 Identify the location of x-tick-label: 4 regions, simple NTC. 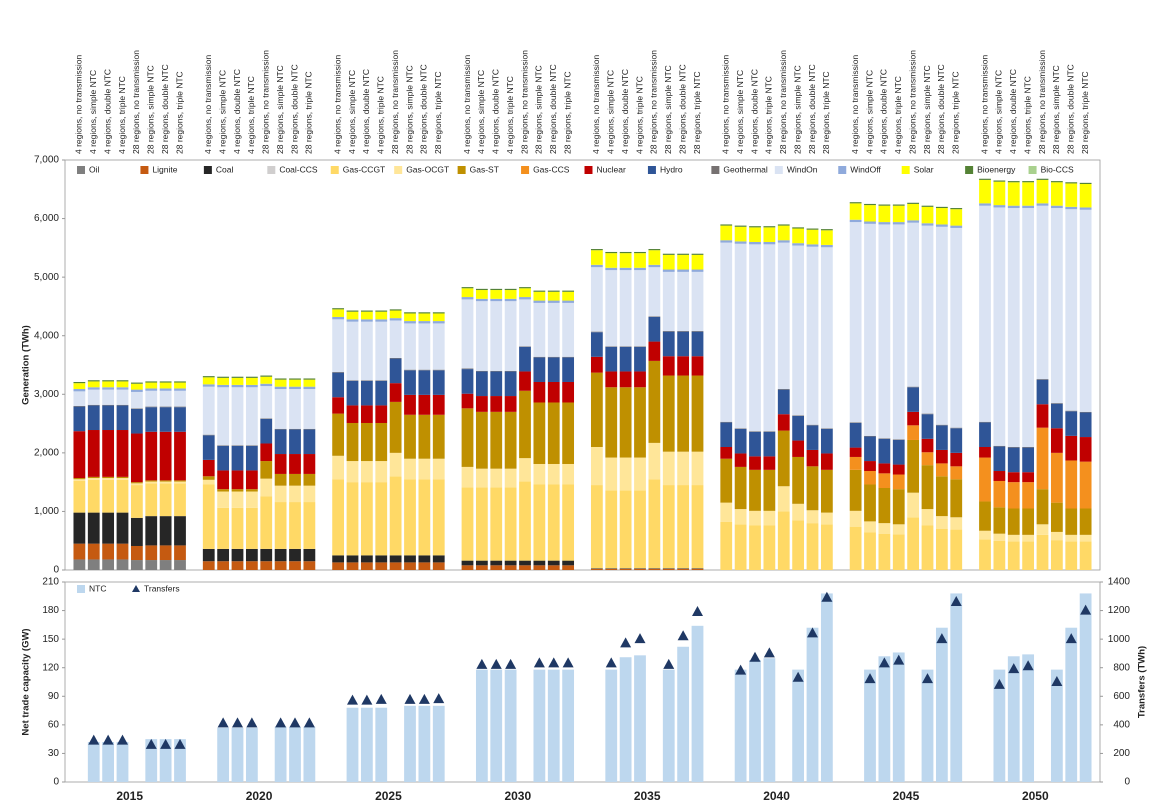
(999, 112).